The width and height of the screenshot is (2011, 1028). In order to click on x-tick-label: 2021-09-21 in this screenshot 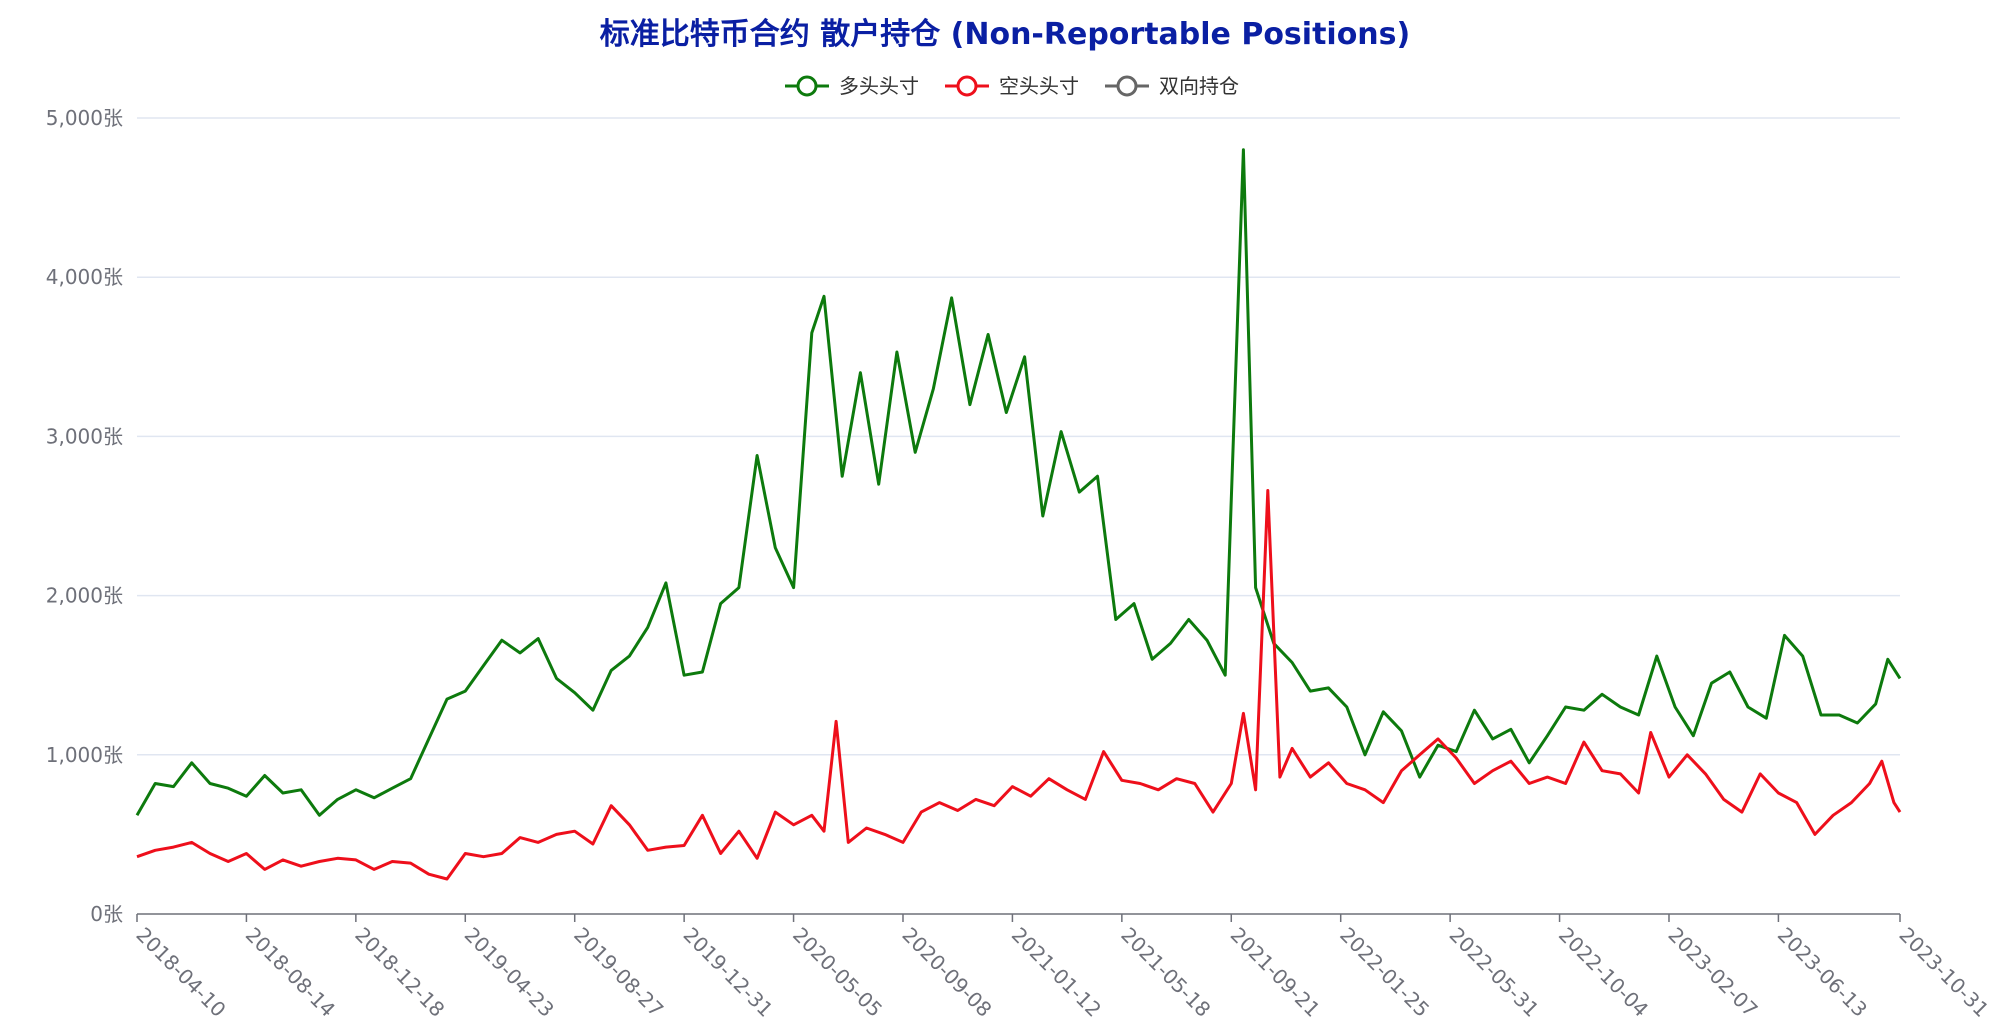, I will do `click(1275, 972)`.